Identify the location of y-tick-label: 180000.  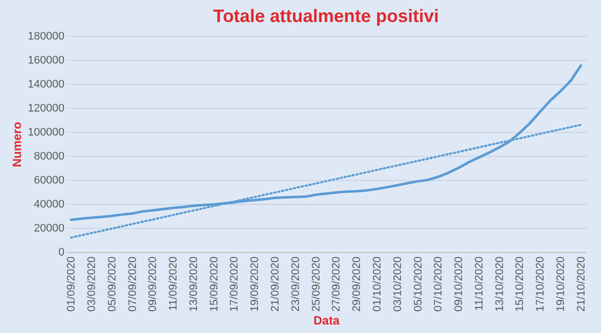
(46, 36).